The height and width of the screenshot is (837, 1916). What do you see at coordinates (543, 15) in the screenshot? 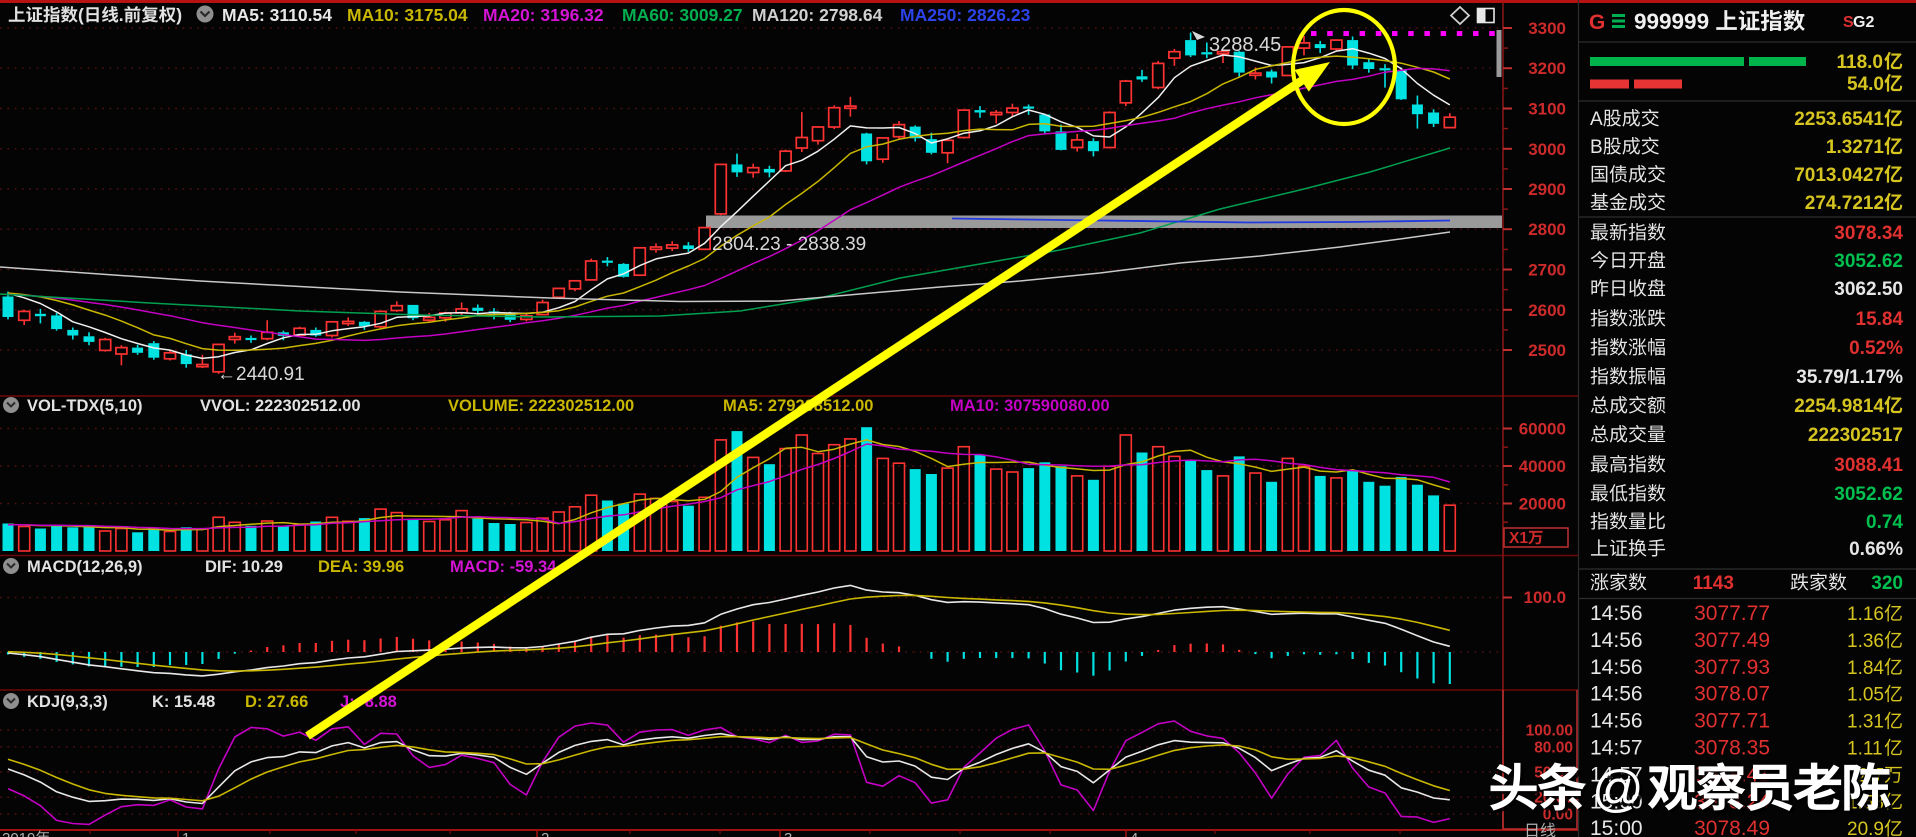
I see `svg-text: MA20: 3196.32` at bounding box center [543, 15].